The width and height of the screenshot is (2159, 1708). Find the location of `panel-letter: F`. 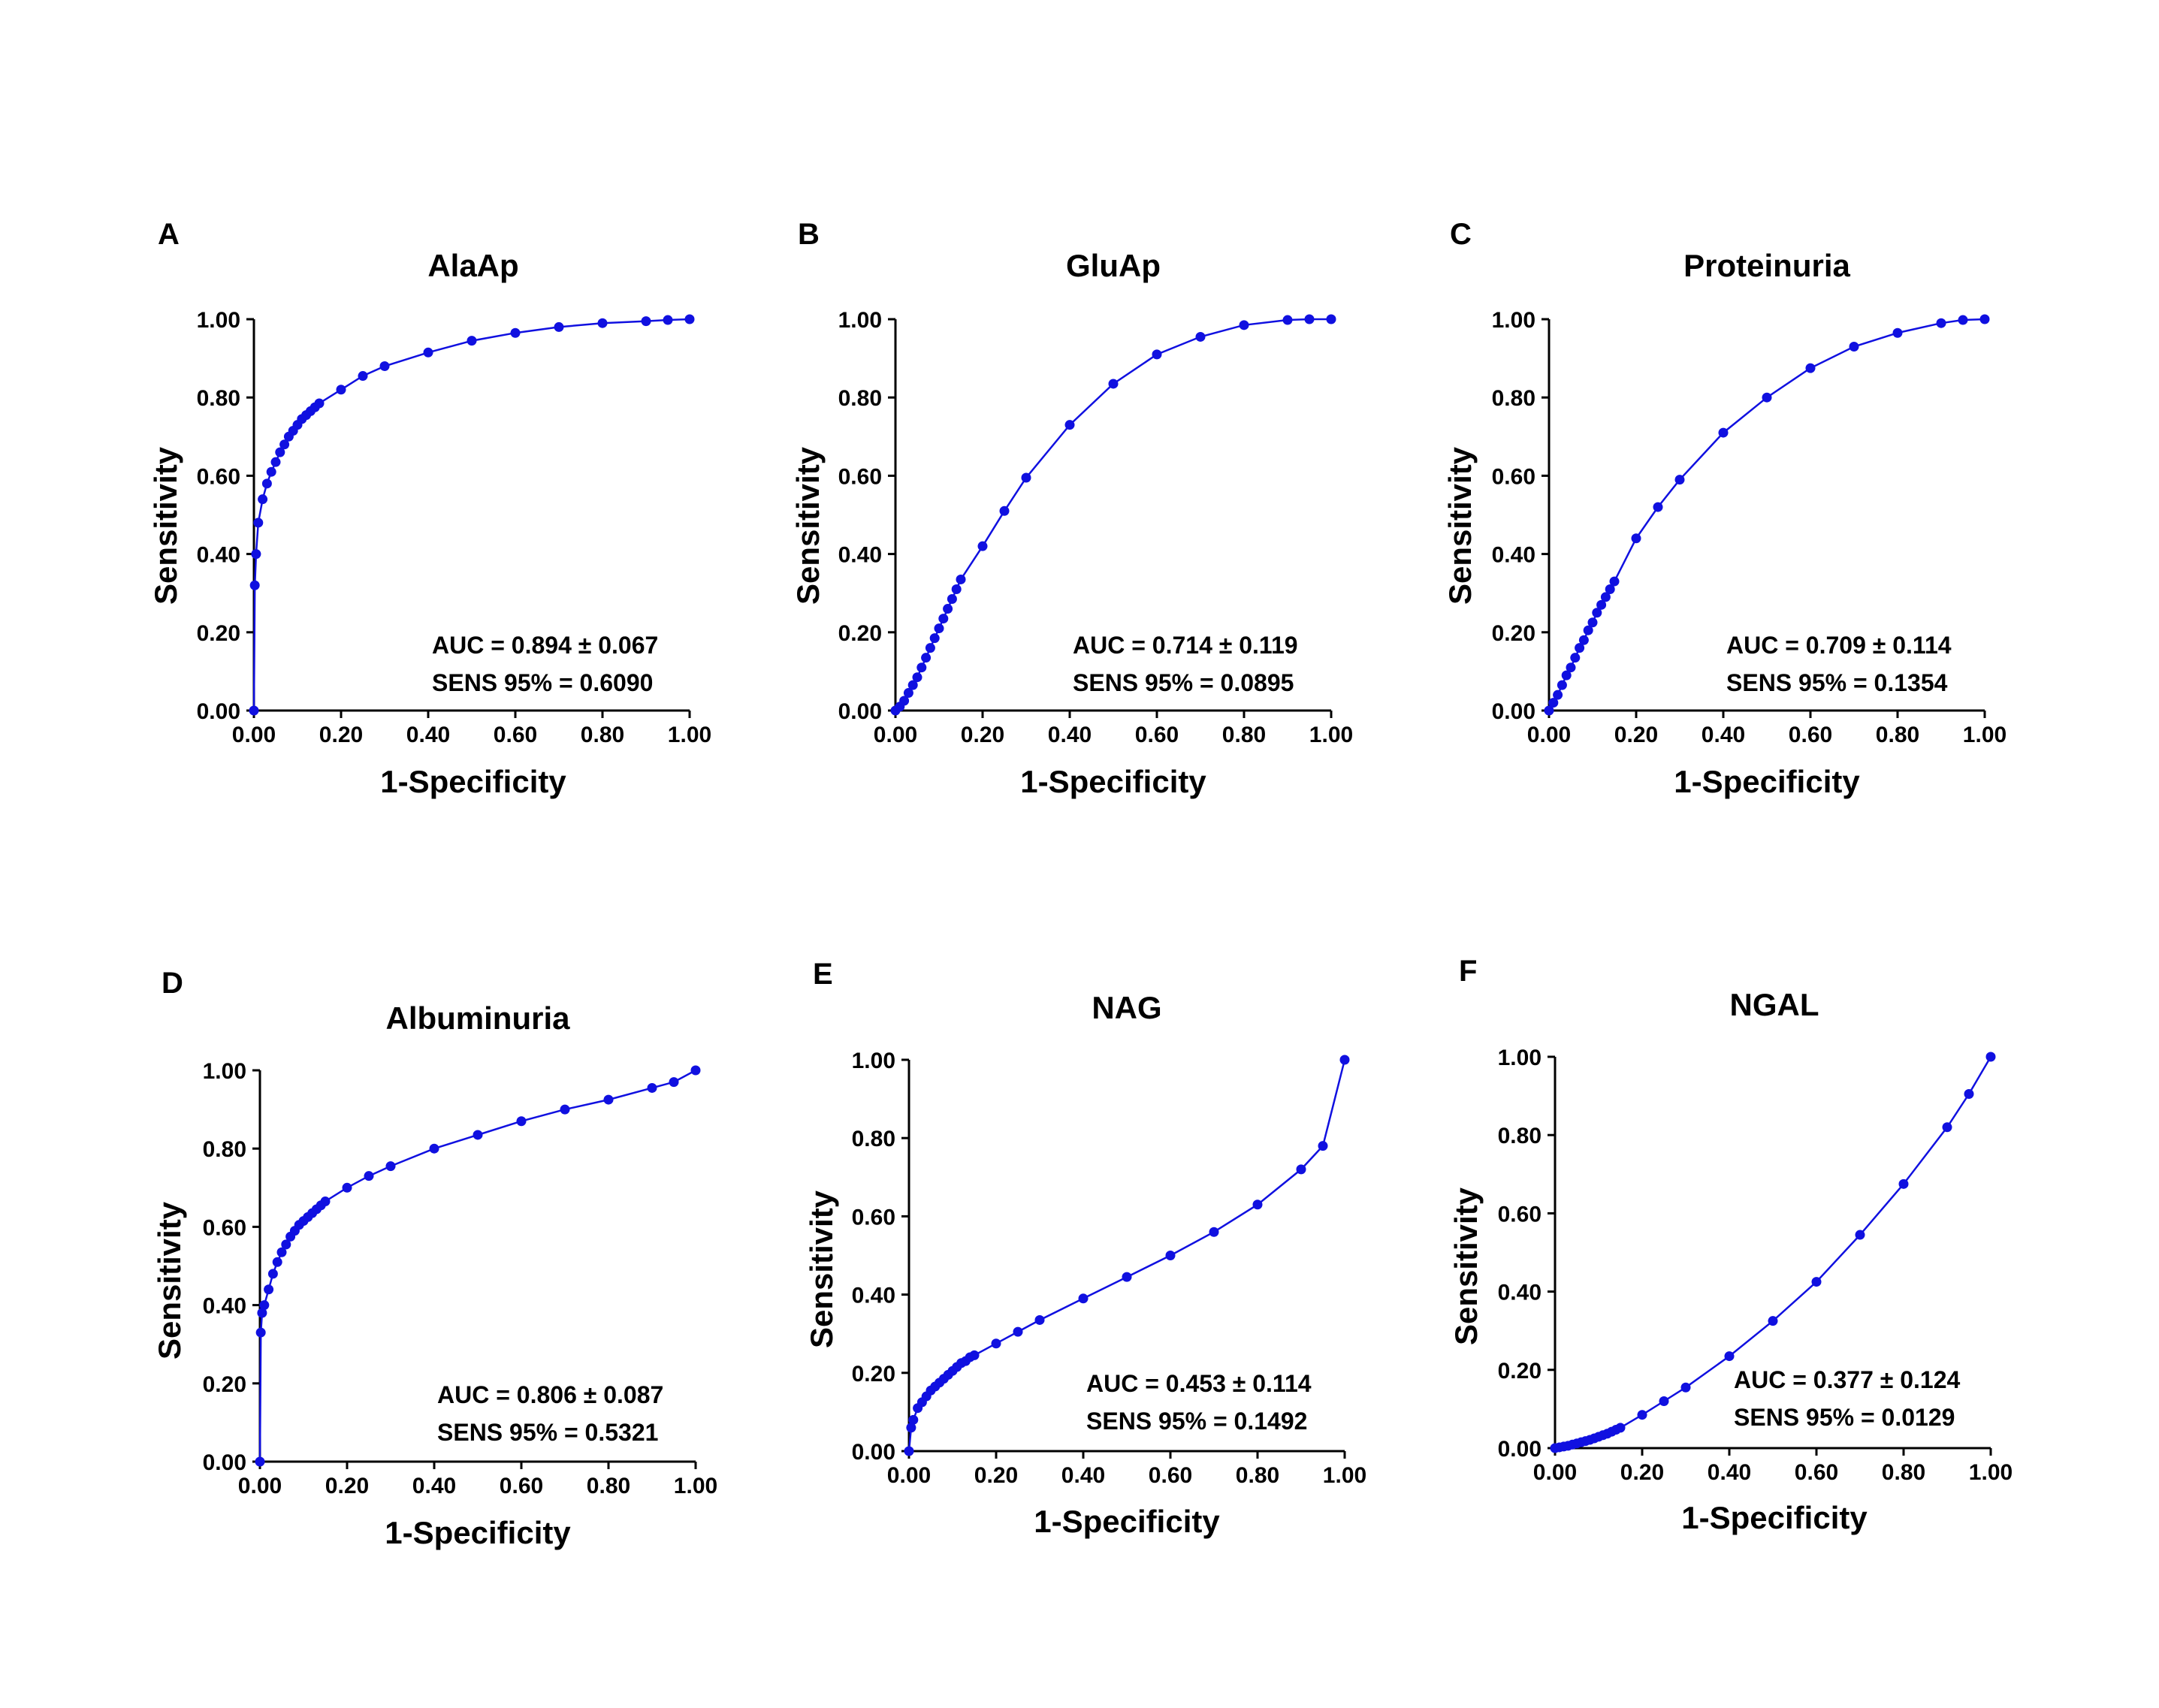

panel-letter: F is located at coordinates (1468, 971).